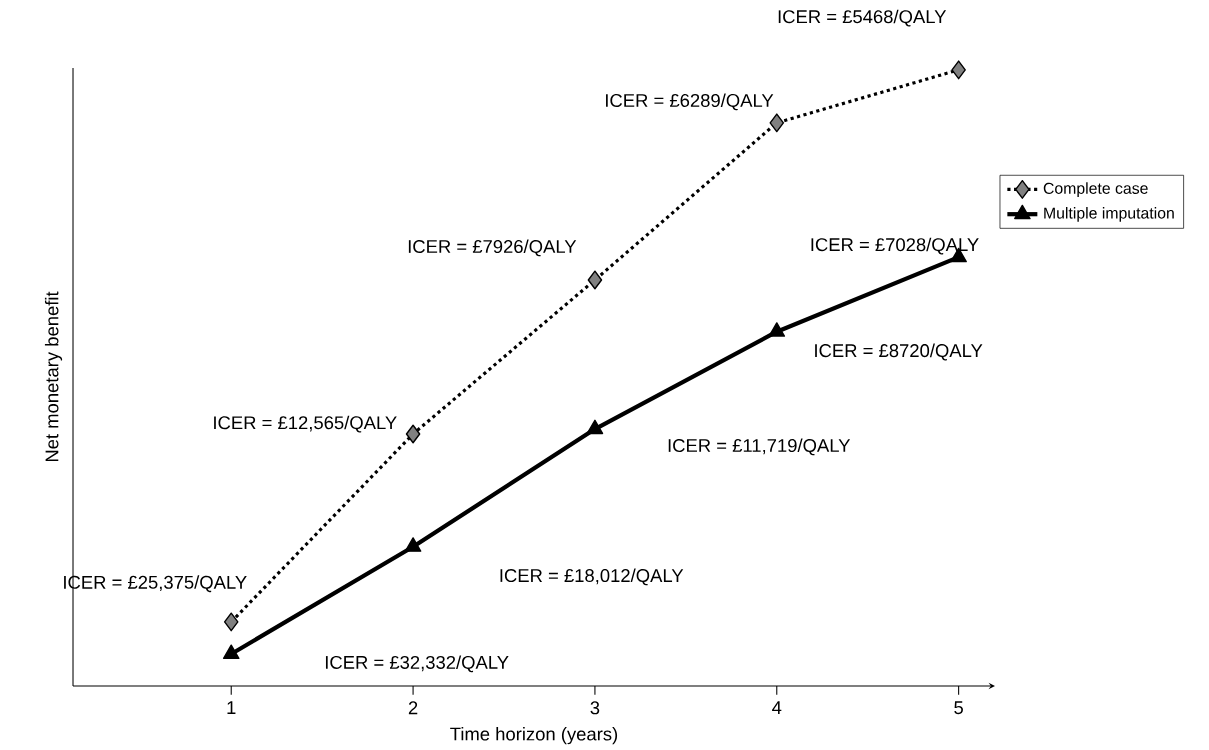 This screenshot has width=1209, height=750. What do you see at coordinates (534, 735) in the screenshot?
I see `x-axis-title: Time horizon (years)` at bounding box center [534, 735].